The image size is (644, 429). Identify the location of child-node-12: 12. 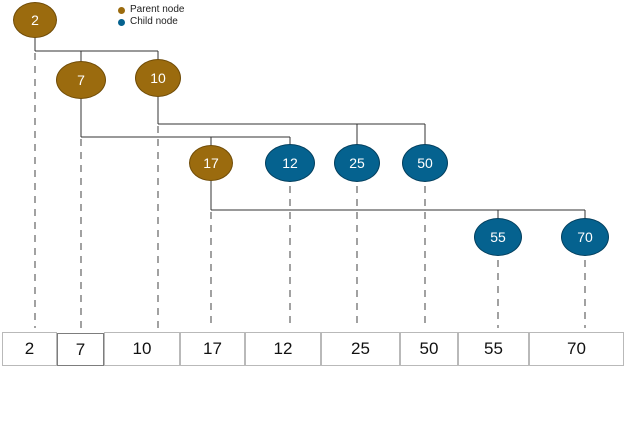
(290, 163).